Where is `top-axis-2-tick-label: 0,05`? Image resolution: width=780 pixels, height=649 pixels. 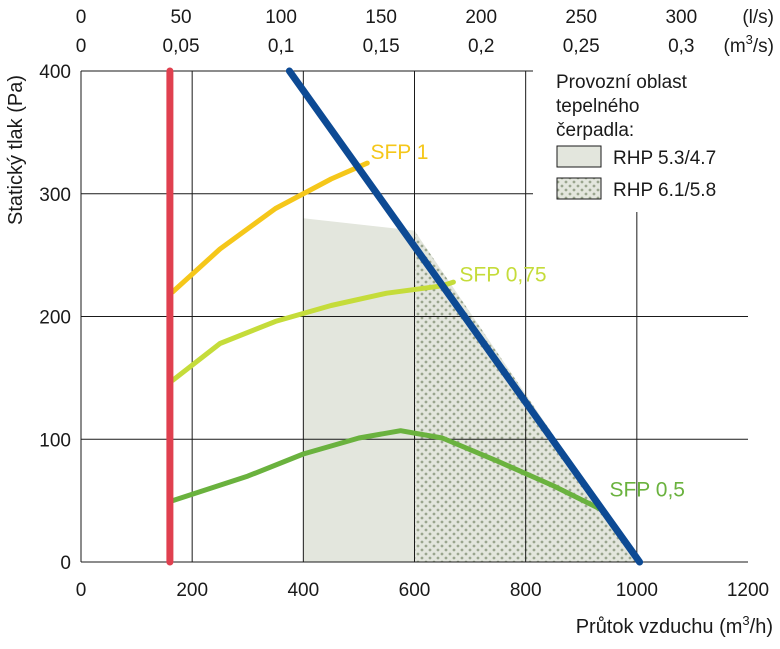 top-axis-2-tick-label: 0,05 is located at coordinates (181, 46).